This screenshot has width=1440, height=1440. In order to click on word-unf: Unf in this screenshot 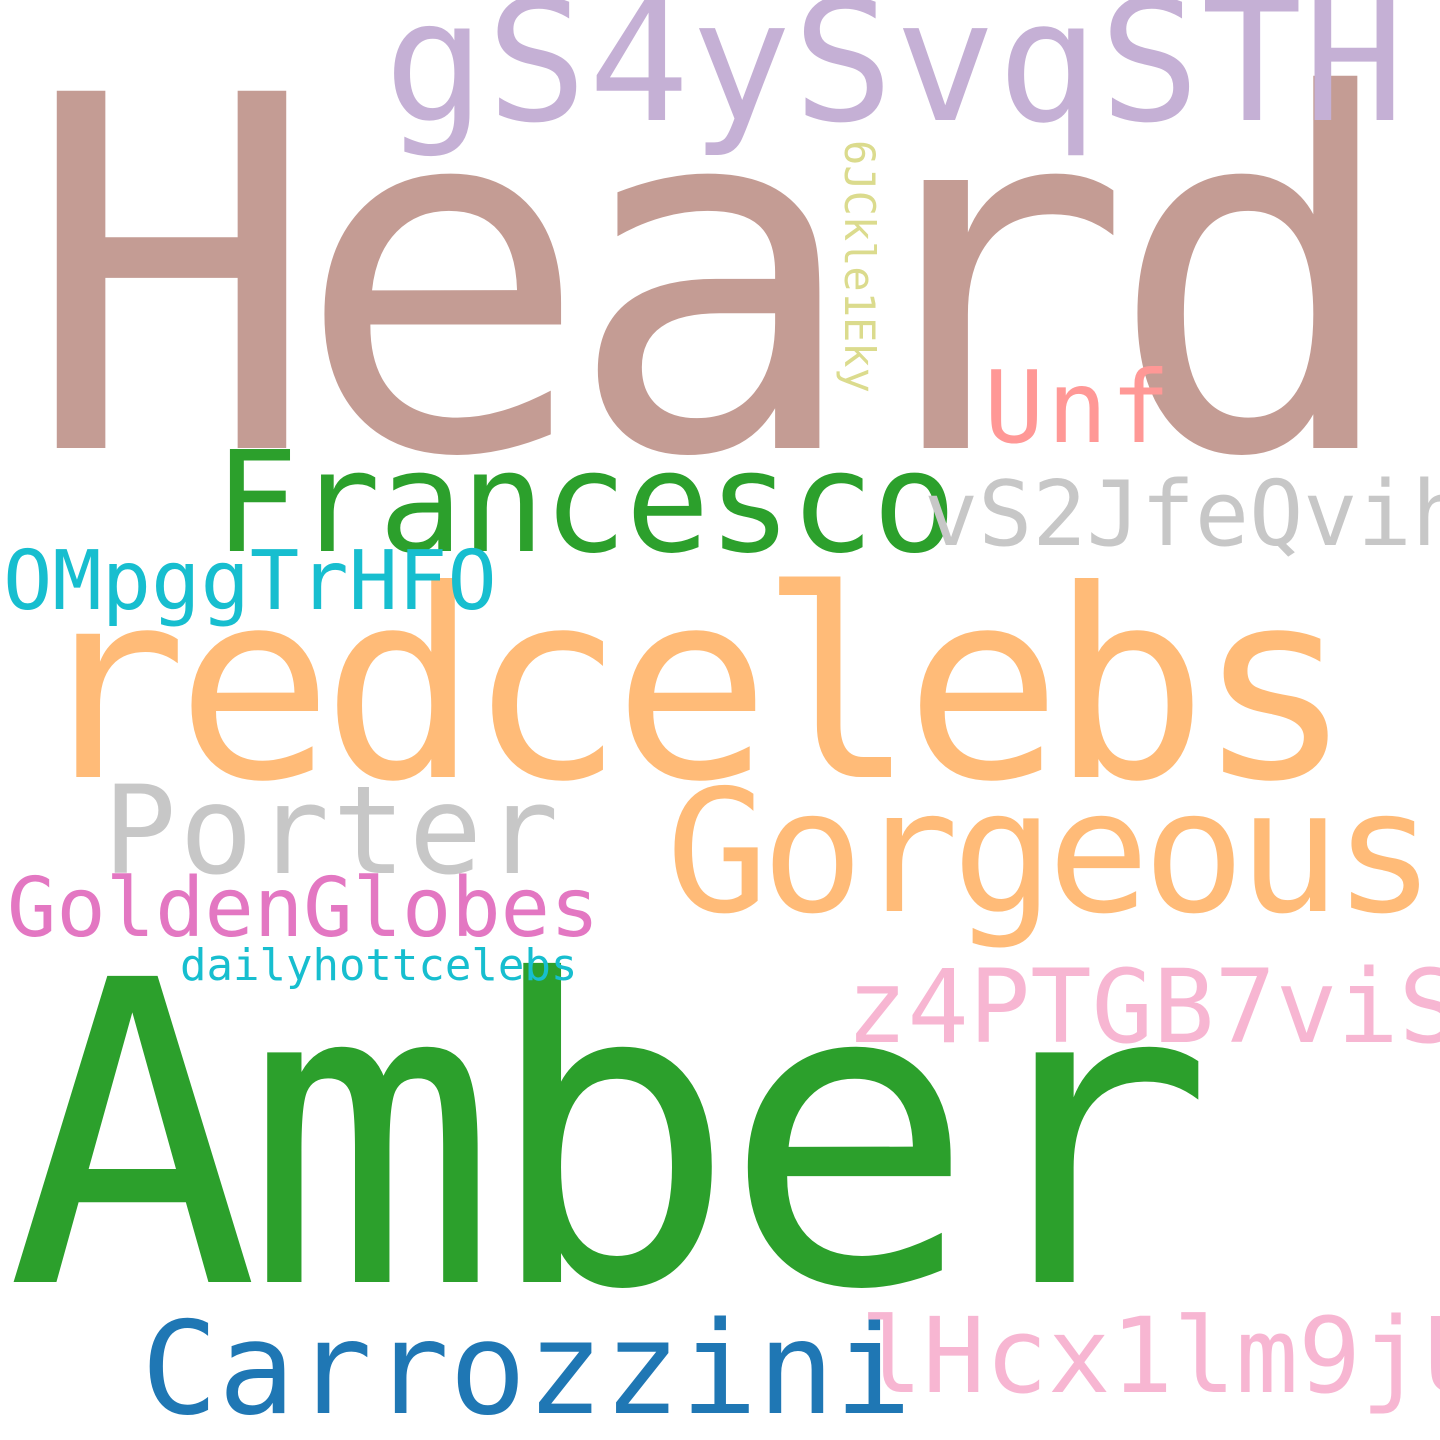, I will do `click(1079, 407)`.